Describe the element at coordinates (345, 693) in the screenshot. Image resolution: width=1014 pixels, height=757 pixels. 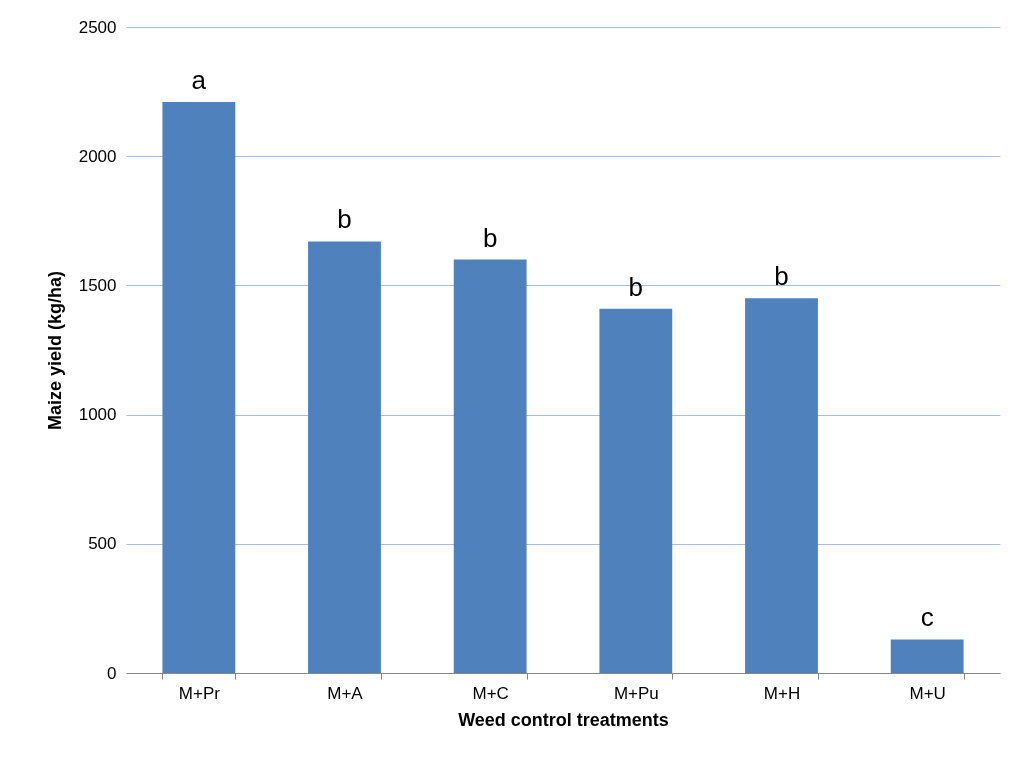
I see `x-tick-label: M+A` at that location.